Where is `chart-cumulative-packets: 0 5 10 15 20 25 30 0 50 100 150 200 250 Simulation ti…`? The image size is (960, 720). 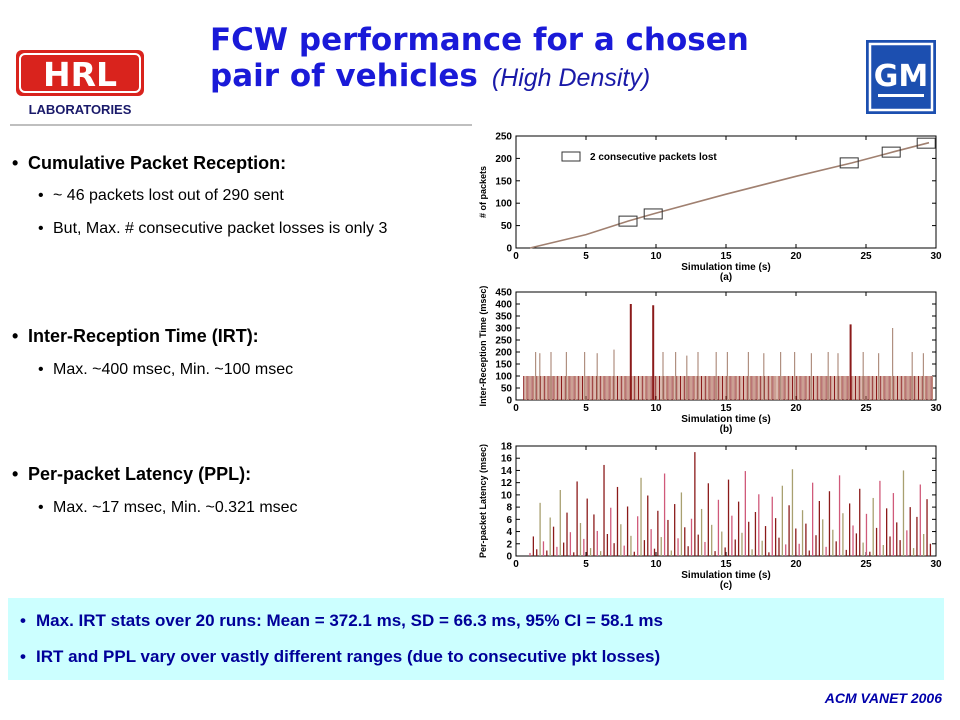
chart-cumulative-packets: 0 5 10 15 20 25 30 0 50 100 150 200 250 Simulation ti… is located at coordinates (710, 208).